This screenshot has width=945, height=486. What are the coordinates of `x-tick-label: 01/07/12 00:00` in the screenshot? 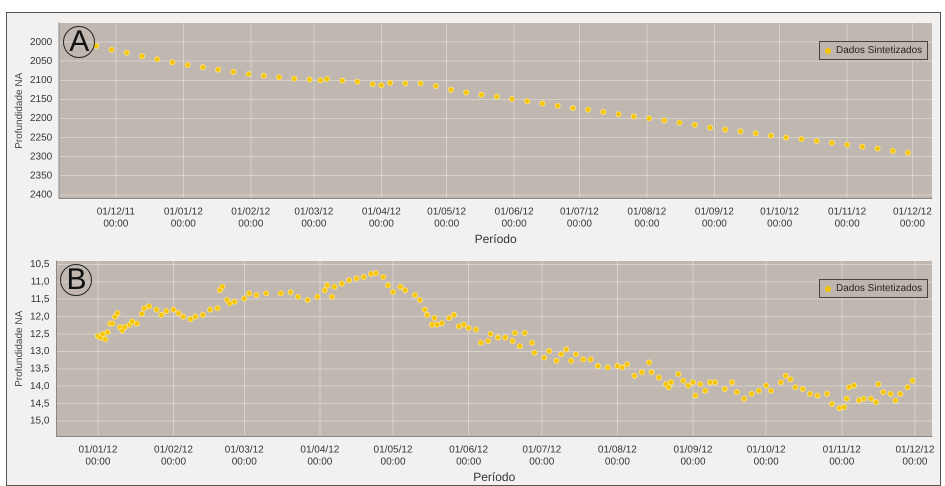 It's located at (580, 218).